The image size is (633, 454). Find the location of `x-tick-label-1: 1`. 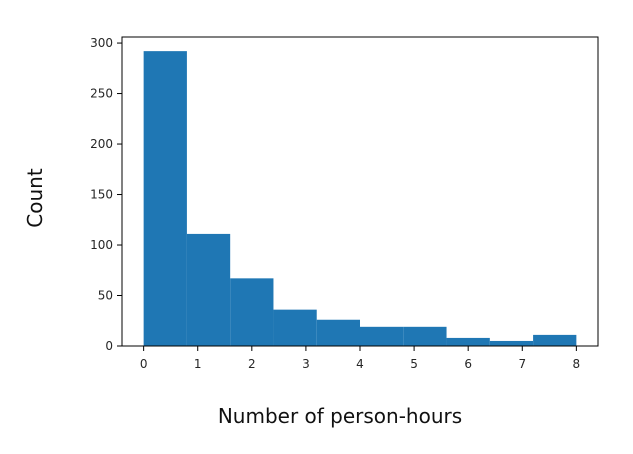

x-tick-label-1: 1 is located at coordinates (198, 364).